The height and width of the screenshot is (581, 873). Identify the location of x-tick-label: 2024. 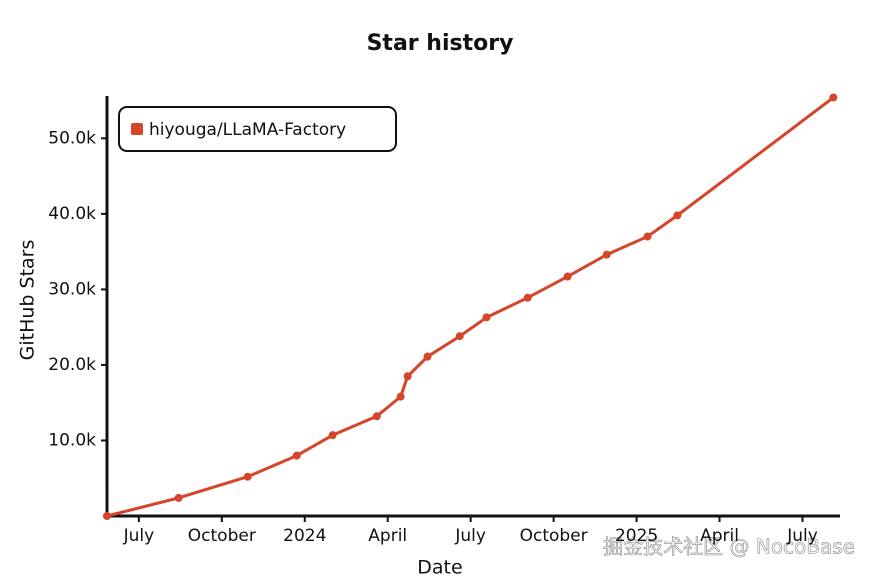
(304, 536).